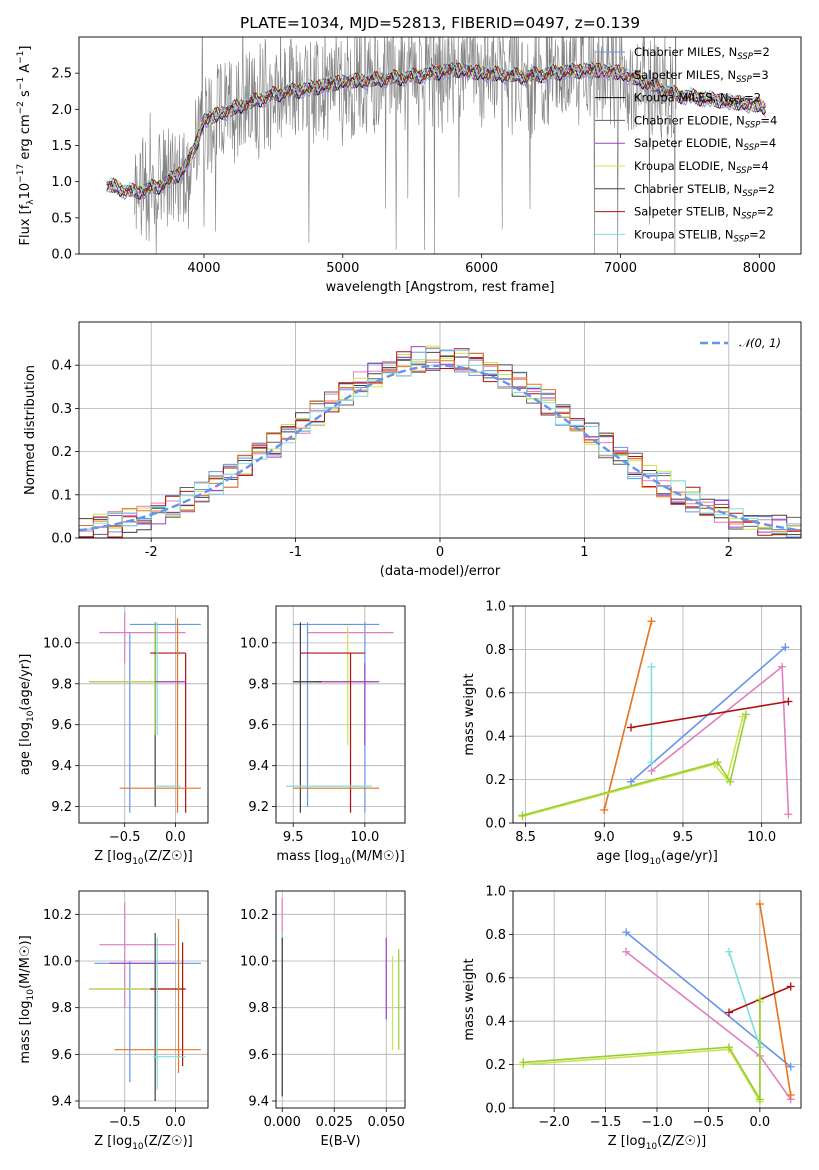 The height and width of the screenshot is (1170, 819). What do you see at coordinates (620, 268) in the screenshot?
I see `x-tick-label: 7000` at bounding box center [620, 268].